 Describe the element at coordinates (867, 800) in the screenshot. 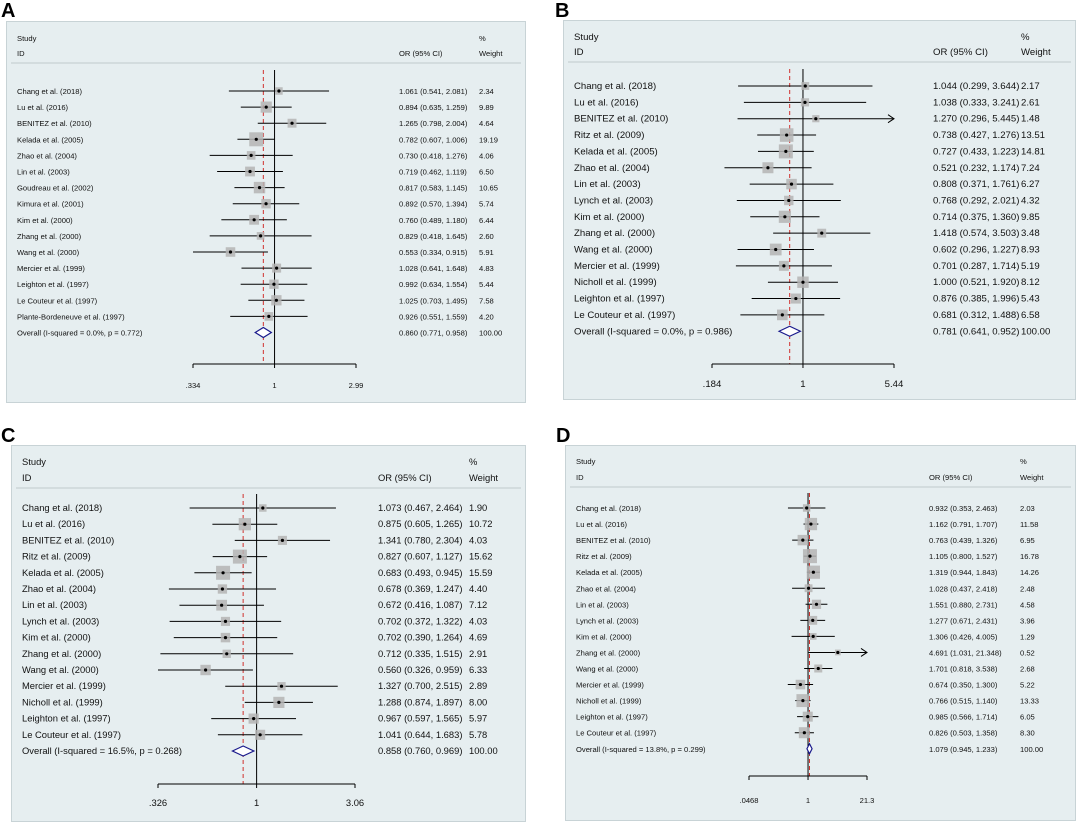

I see `x-tick-label: 21.3` at that location.